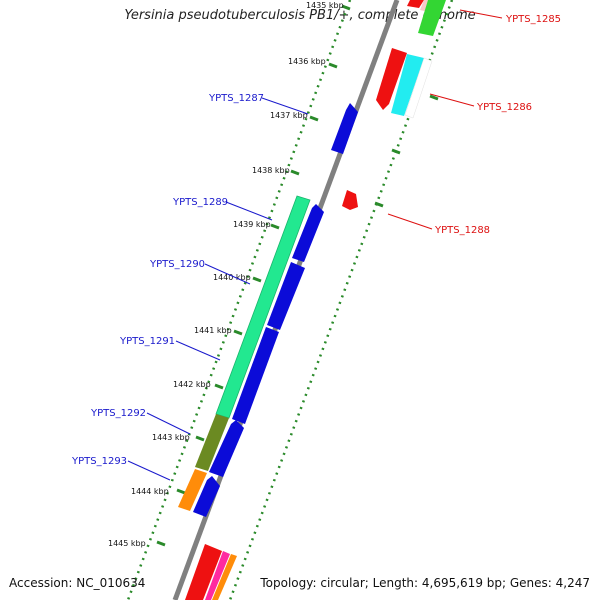 This screenshot has width=600, height=600. What do you see at coordinates (462, 230) in the screenshot?
I see `gene-label-right: YPTS_1288` at bounding box center [462, 230].